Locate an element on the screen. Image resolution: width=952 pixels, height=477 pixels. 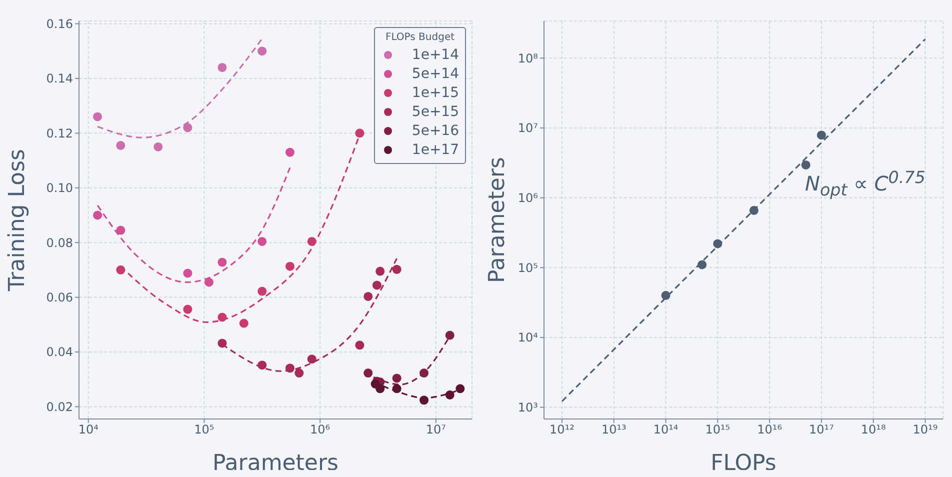
x-tick-label: 10⁴ is located at coordinates (88, 429).